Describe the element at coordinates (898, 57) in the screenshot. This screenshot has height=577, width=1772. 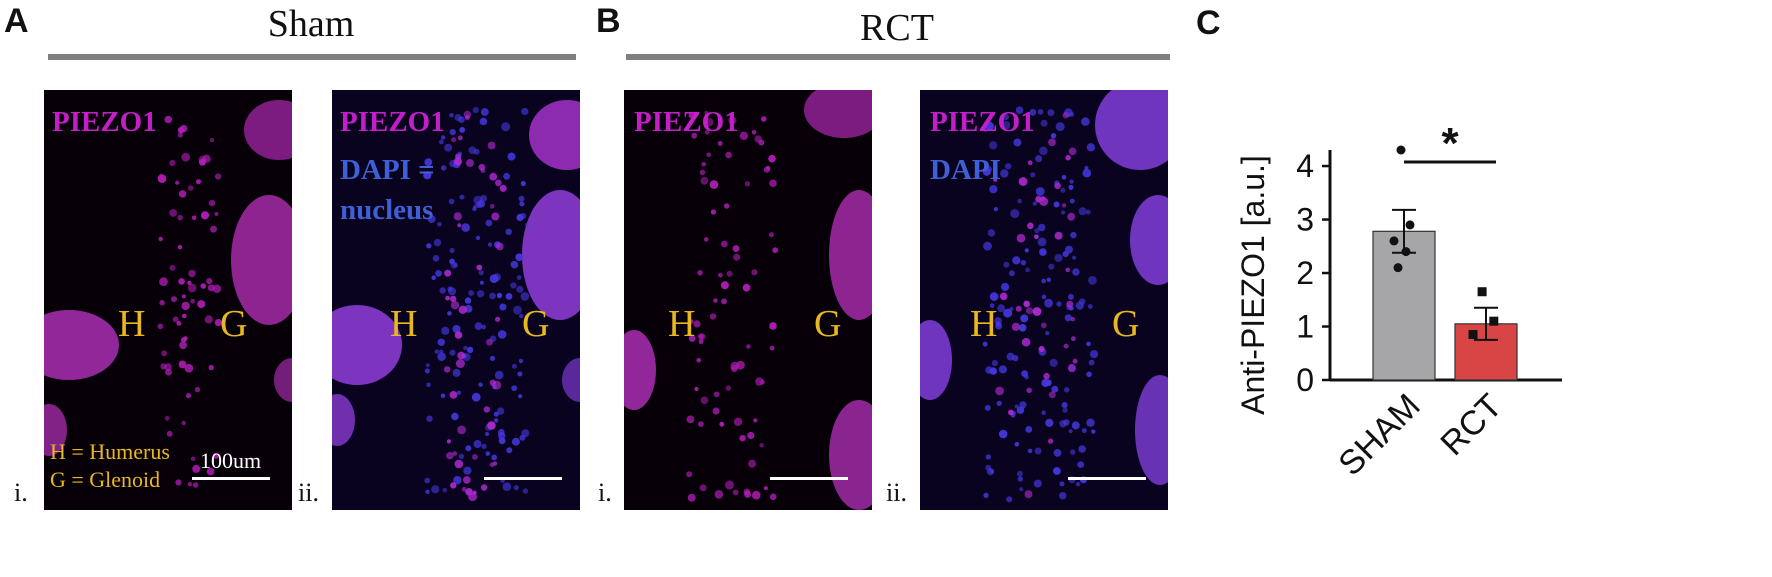
I see `rct-group-bar` at that location.